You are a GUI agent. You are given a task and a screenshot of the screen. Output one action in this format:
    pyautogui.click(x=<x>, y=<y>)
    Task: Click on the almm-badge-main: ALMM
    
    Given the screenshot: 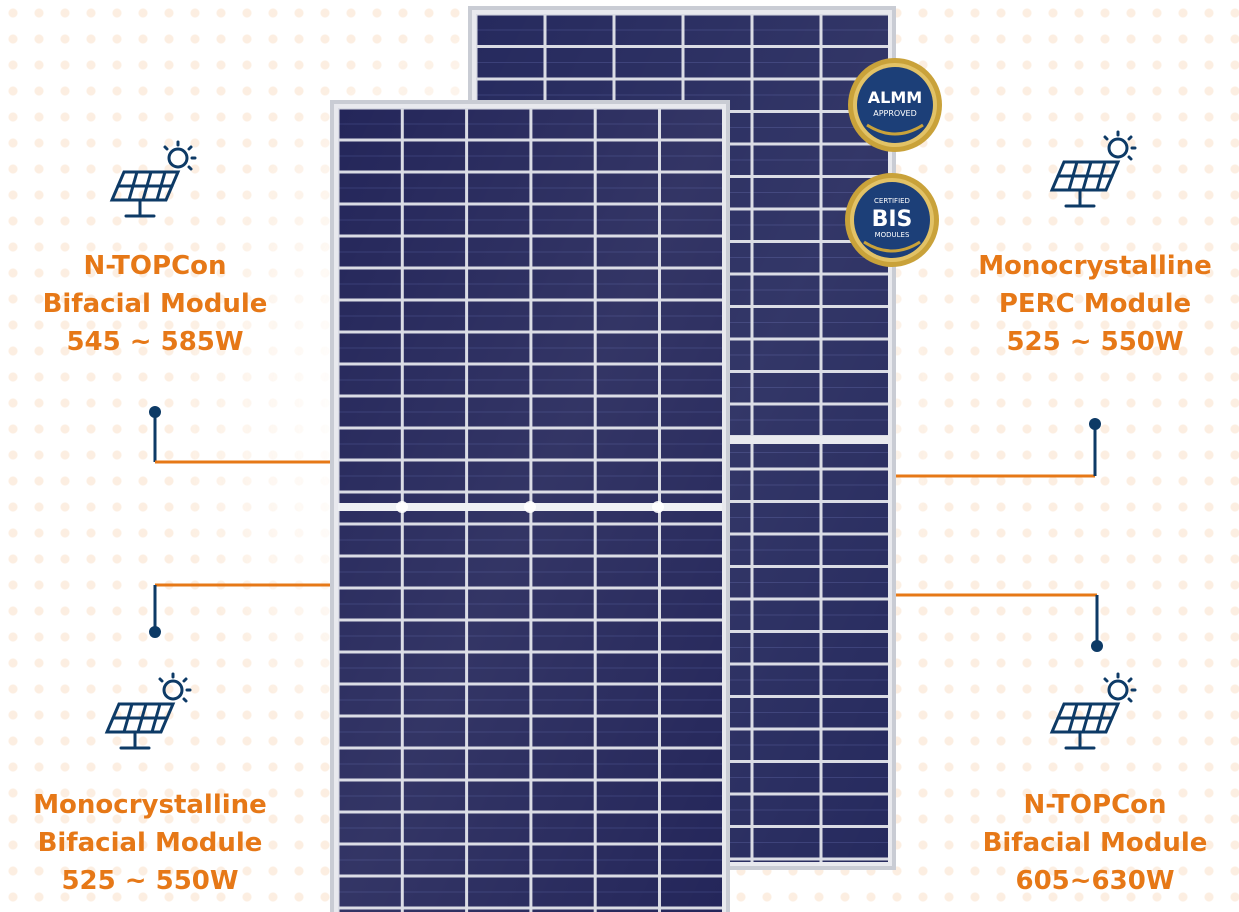 What is the action you would take?
    pyautogui.click(x=895, y=97)
    